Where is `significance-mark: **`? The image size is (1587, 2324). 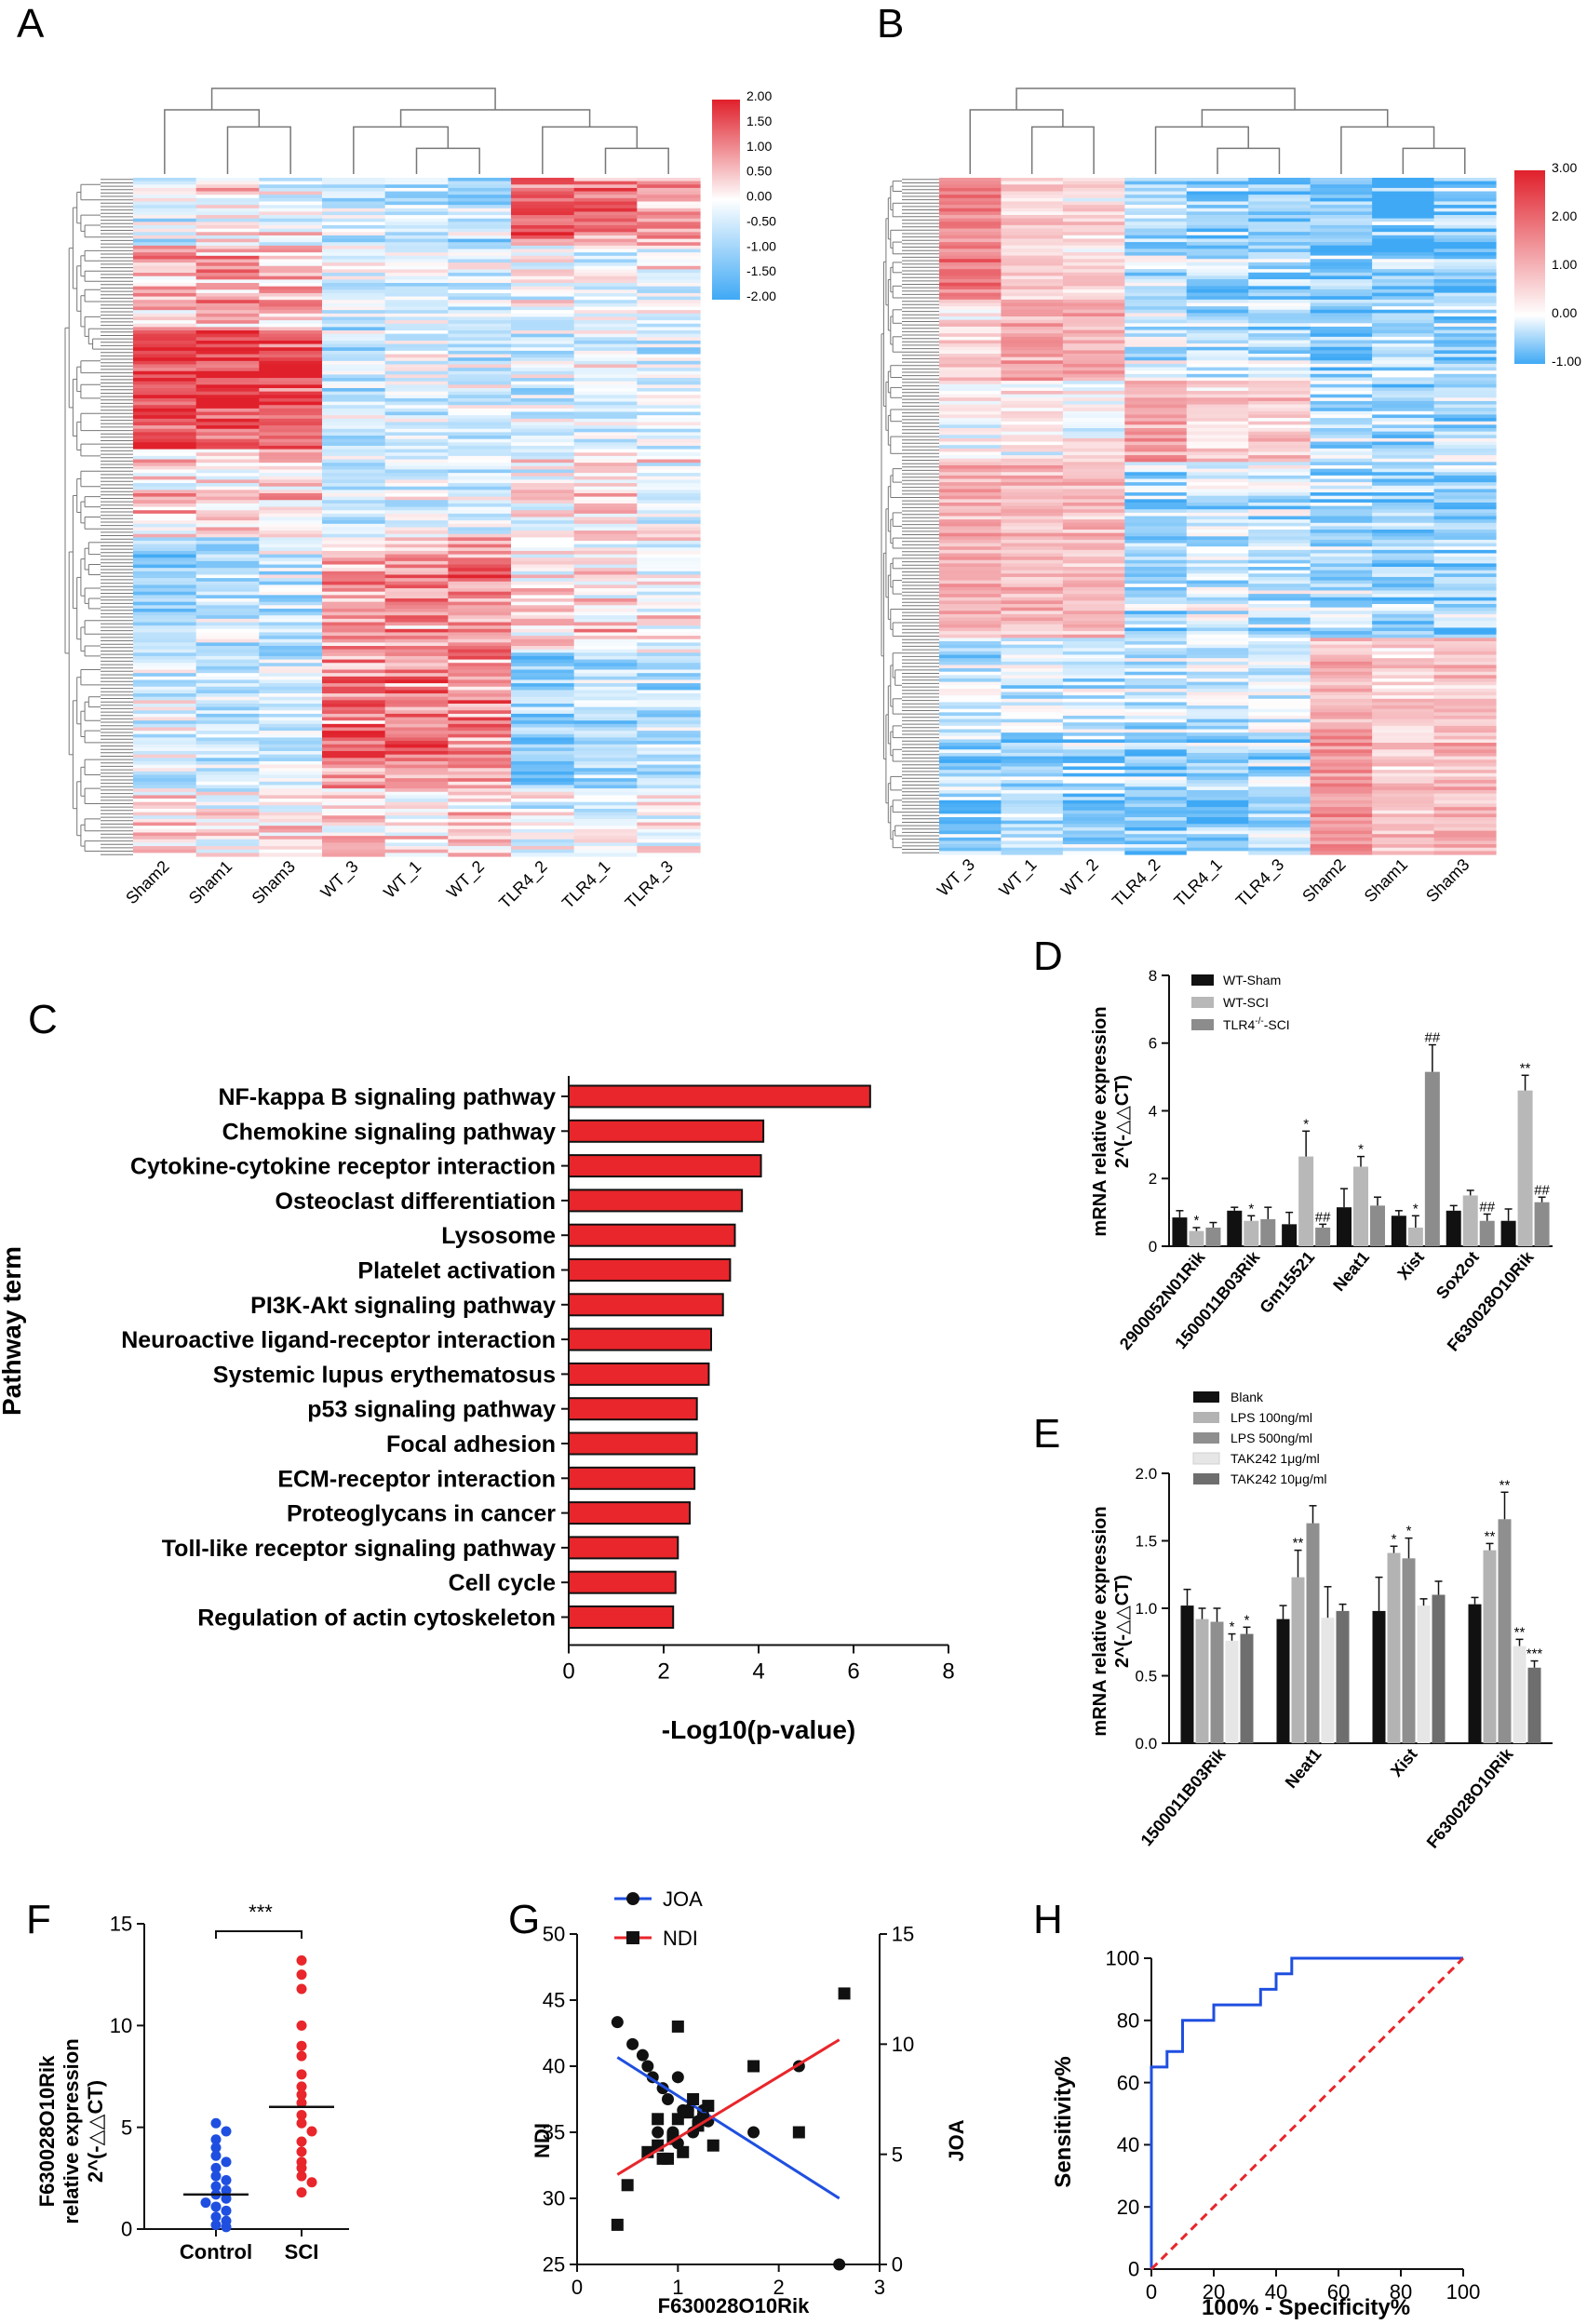 significance-mark: ** is located at coordinates (1298, 1544).